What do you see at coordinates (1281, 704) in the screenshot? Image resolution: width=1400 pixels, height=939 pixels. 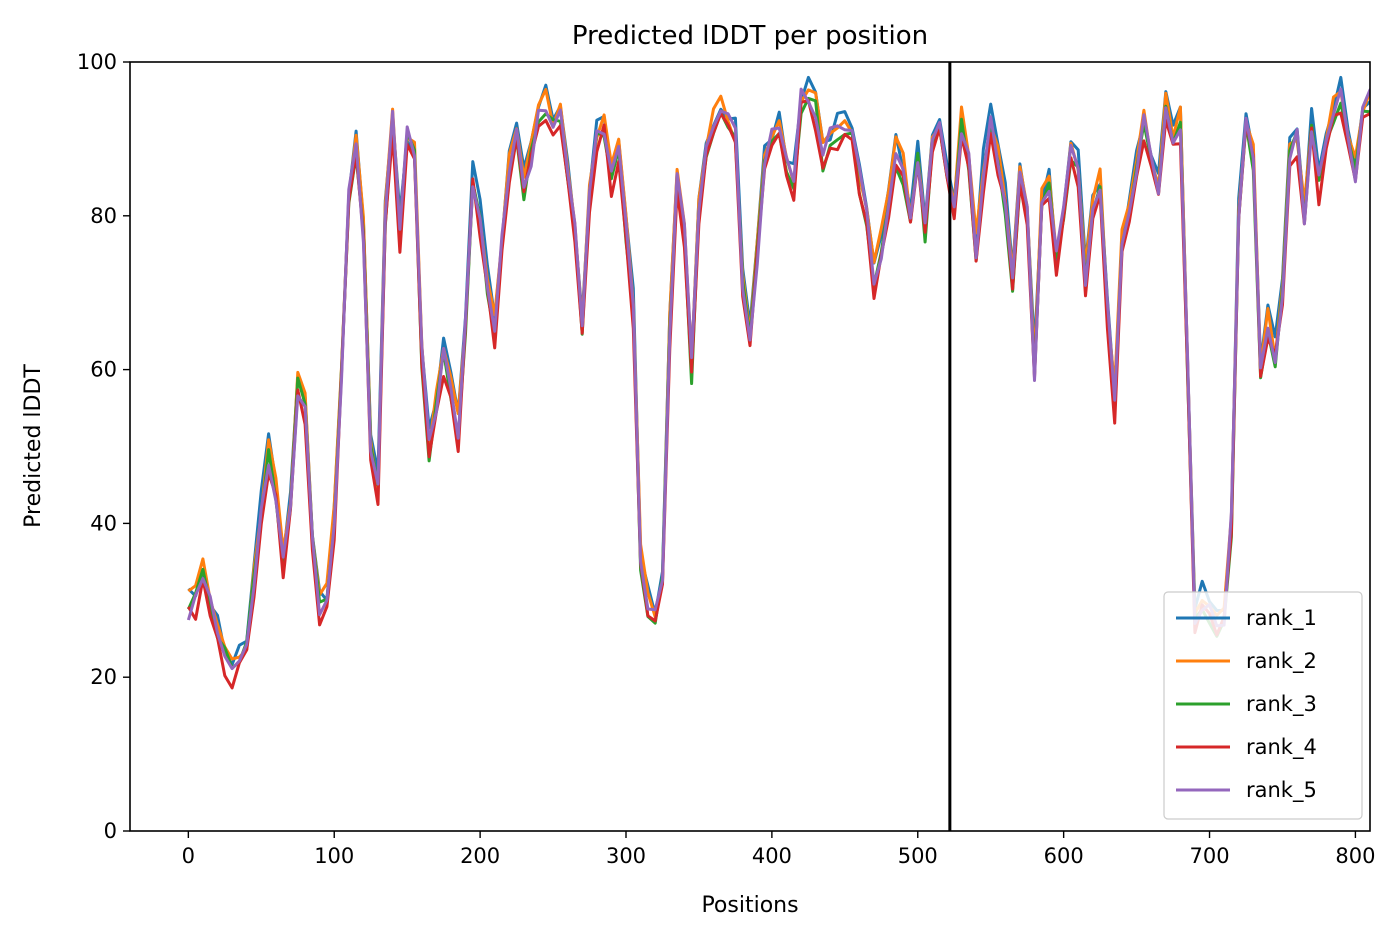 I see `legend-label: rank_3` at bounding box center [1281, 704].